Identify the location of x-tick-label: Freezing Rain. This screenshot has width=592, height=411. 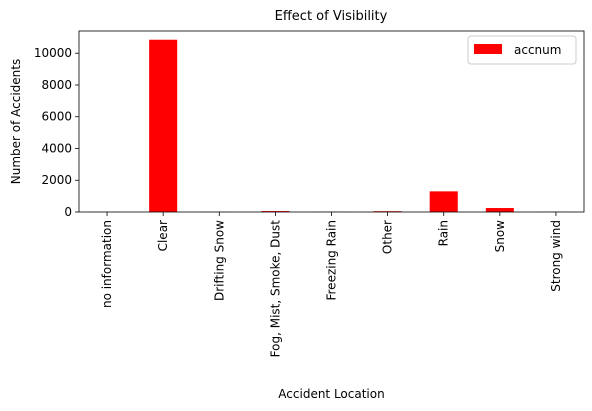
(332, 260).